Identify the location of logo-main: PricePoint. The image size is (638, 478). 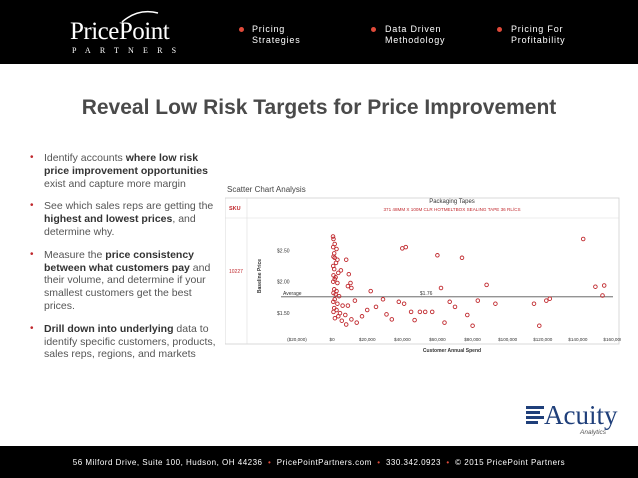
(120, 31).